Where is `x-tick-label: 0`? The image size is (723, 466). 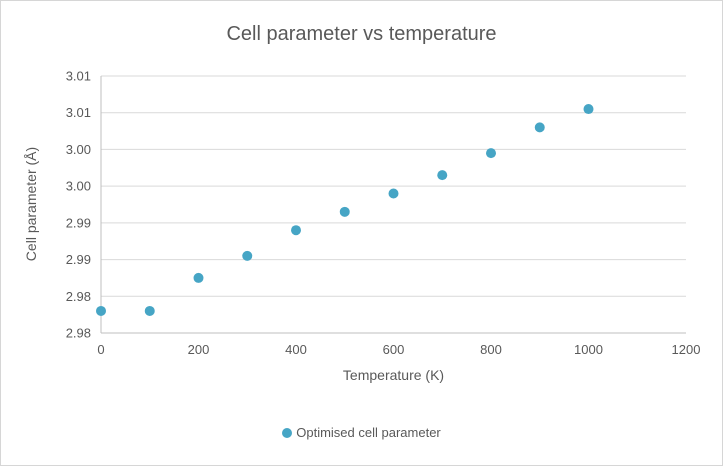 x-tick-label: 0 is located at coordinates (100, 349).